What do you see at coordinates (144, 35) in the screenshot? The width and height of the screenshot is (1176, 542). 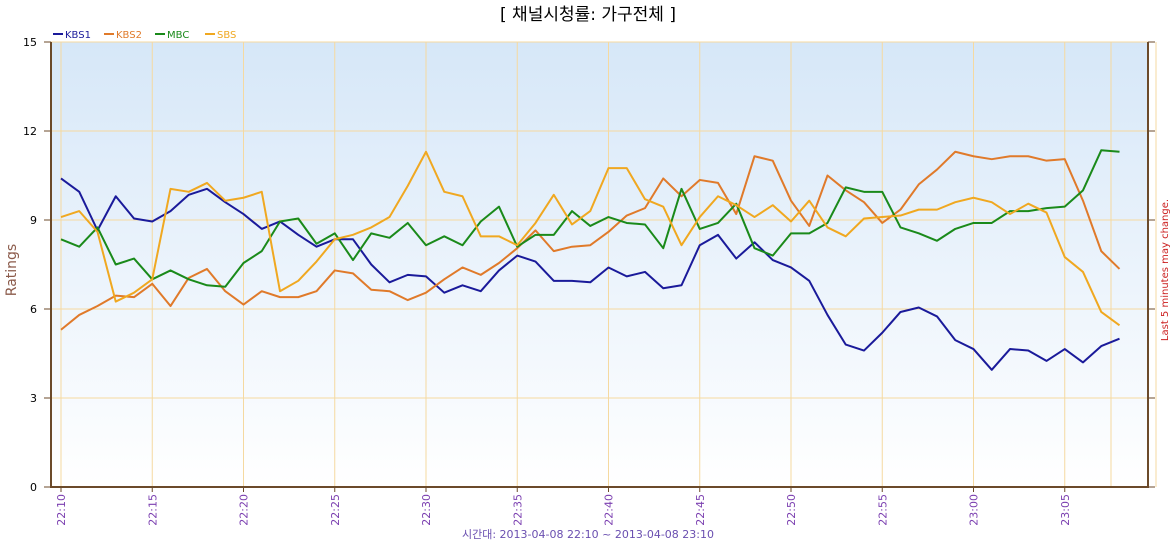 I see `legend: KBS1 KBS2 MBC SBS` at bounding box center [144, 35].